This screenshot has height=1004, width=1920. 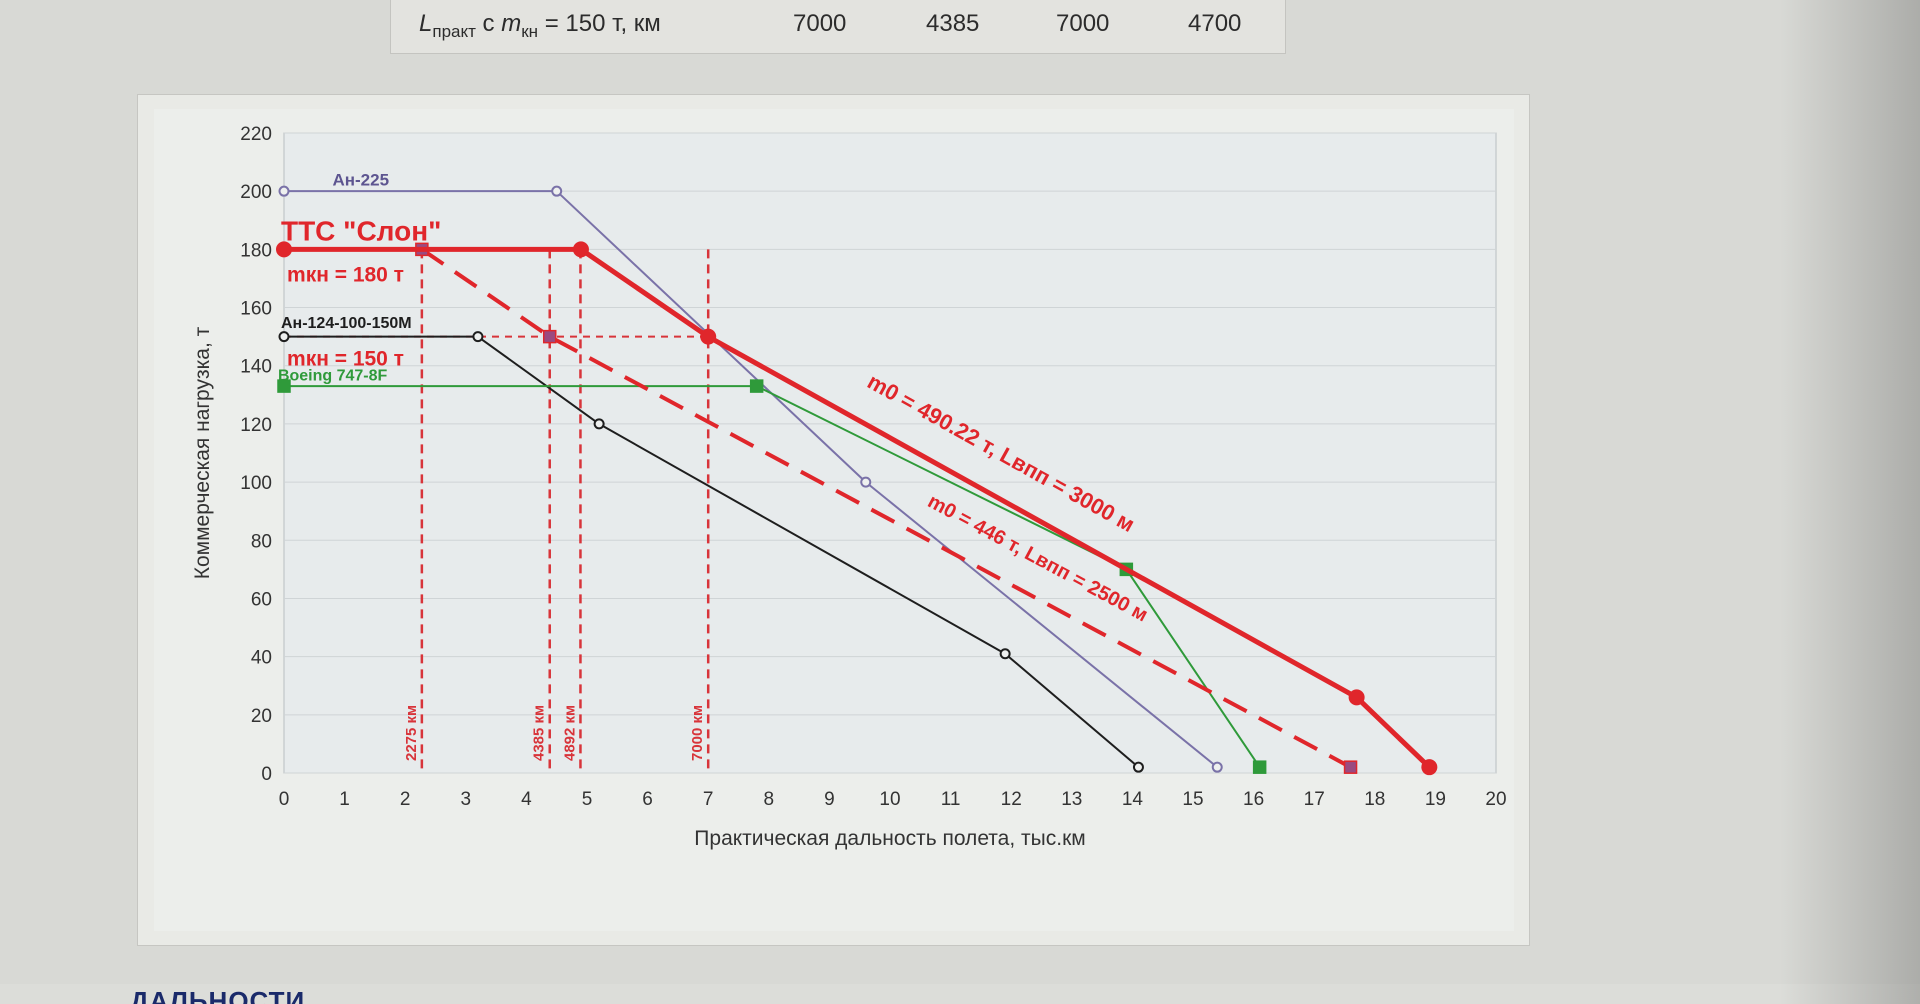 I want to click on table-value-4: 4700, so click(x=1215, y=23).